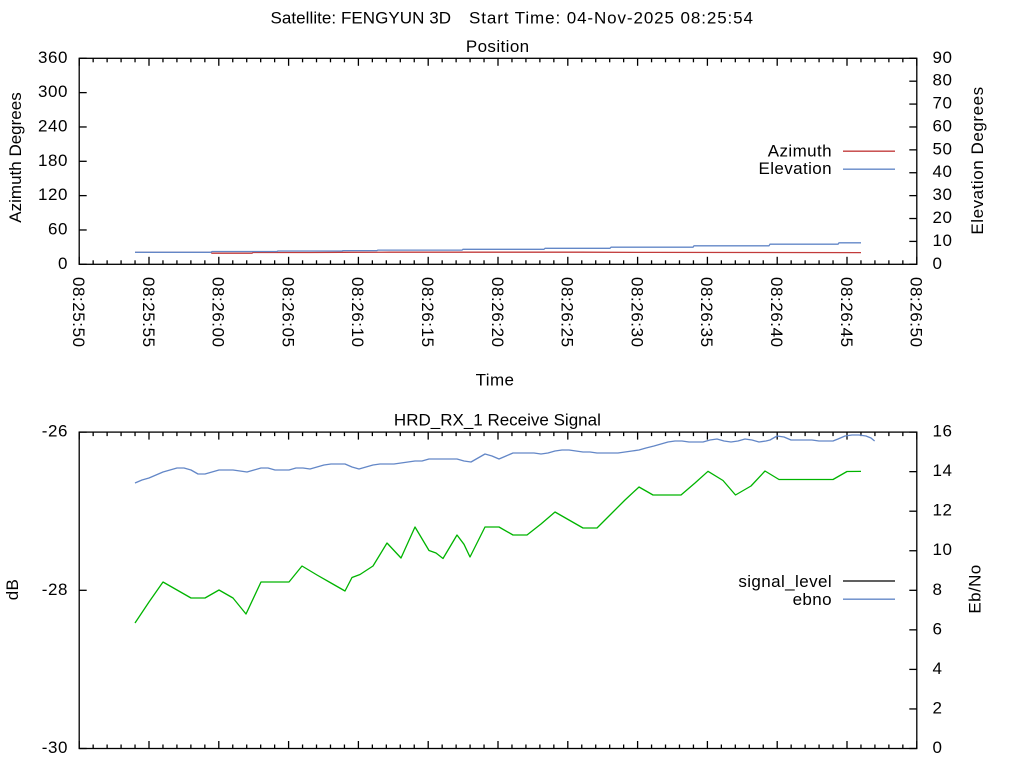 The width and height of the screenshot is (1024, 768). I want to click on svg-text: 08:25:50, so click(78, 312).